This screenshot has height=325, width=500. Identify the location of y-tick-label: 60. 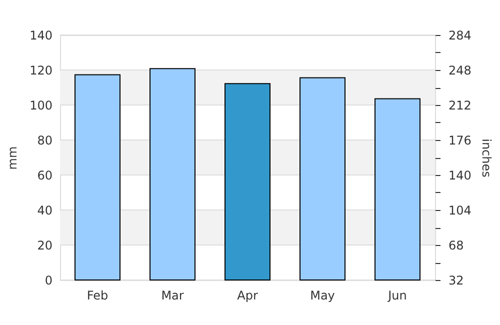
(44, 175).